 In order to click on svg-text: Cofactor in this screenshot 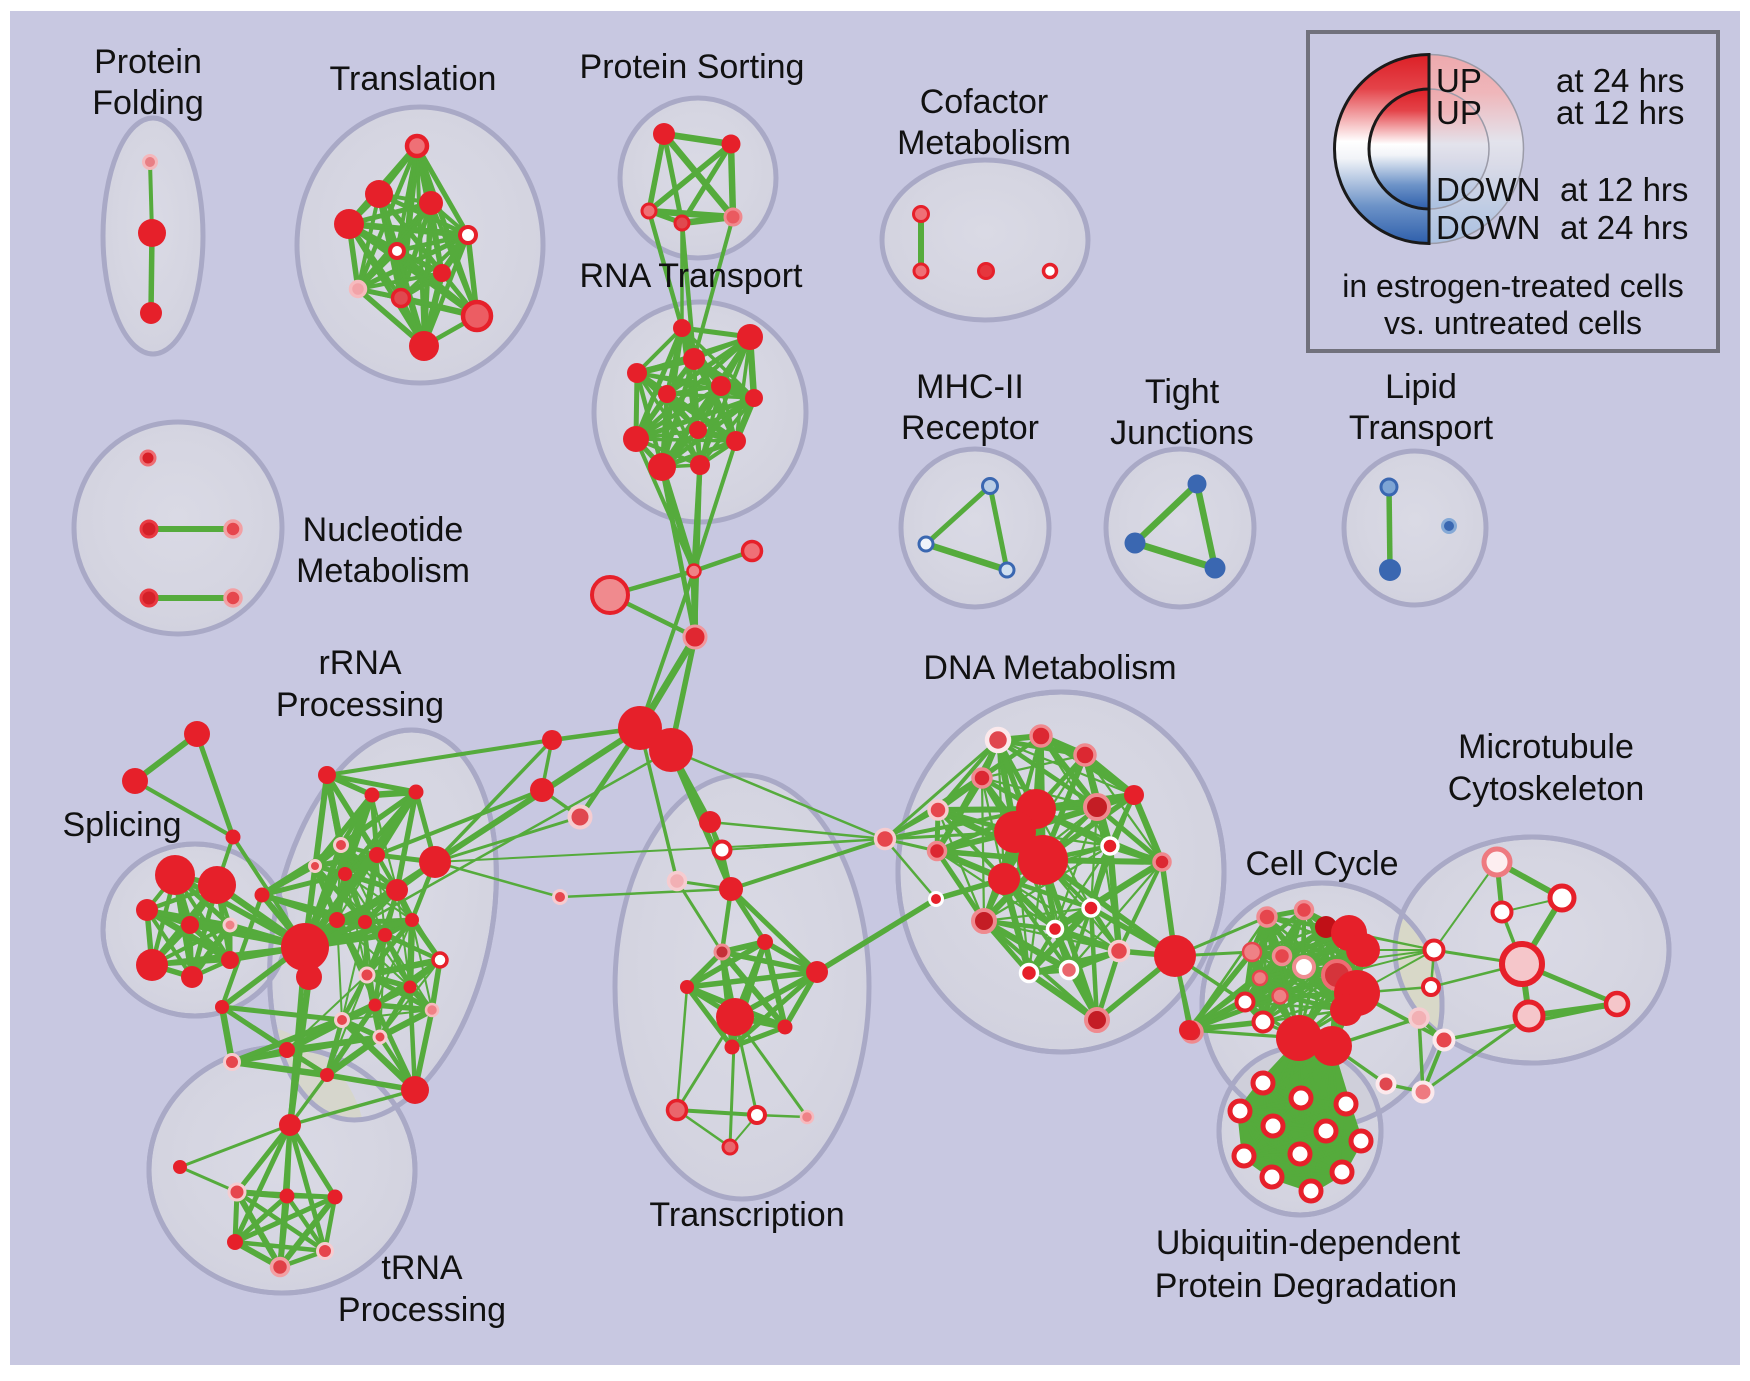, I will do `click(984, 102)`.